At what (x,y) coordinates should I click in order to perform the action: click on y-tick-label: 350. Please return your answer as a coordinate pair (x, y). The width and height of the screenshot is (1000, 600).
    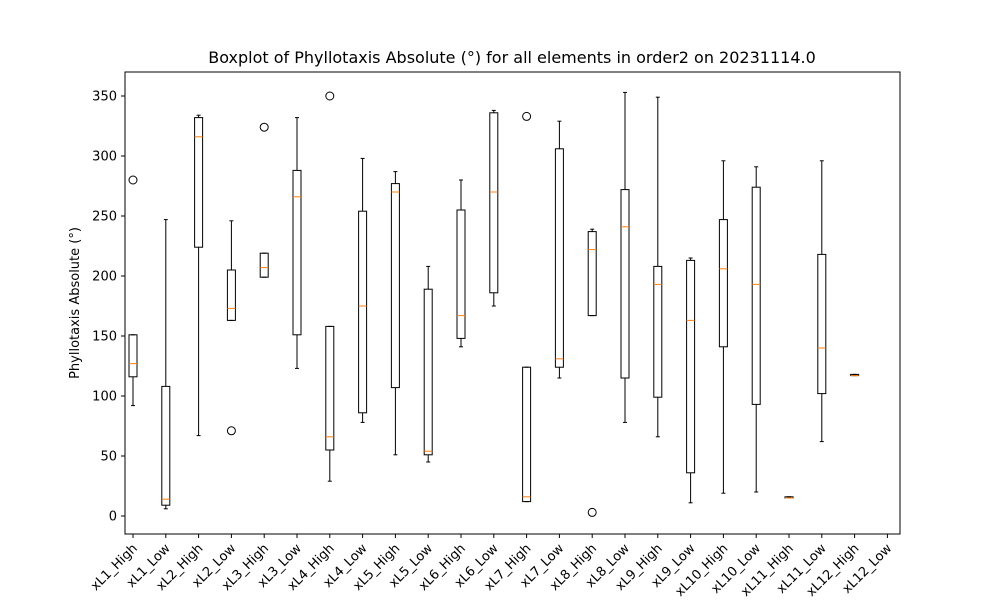
    Looking at the image, I should click on (104, 97).